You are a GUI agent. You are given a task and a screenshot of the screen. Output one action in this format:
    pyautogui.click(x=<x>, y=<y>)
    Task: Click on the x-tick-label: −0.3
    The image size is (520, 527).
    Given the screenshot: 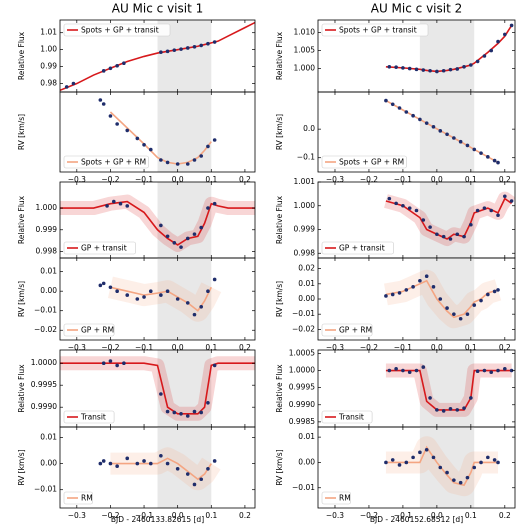 What is the action you would take?
    pyautogui.click(x=335, y=515)
    